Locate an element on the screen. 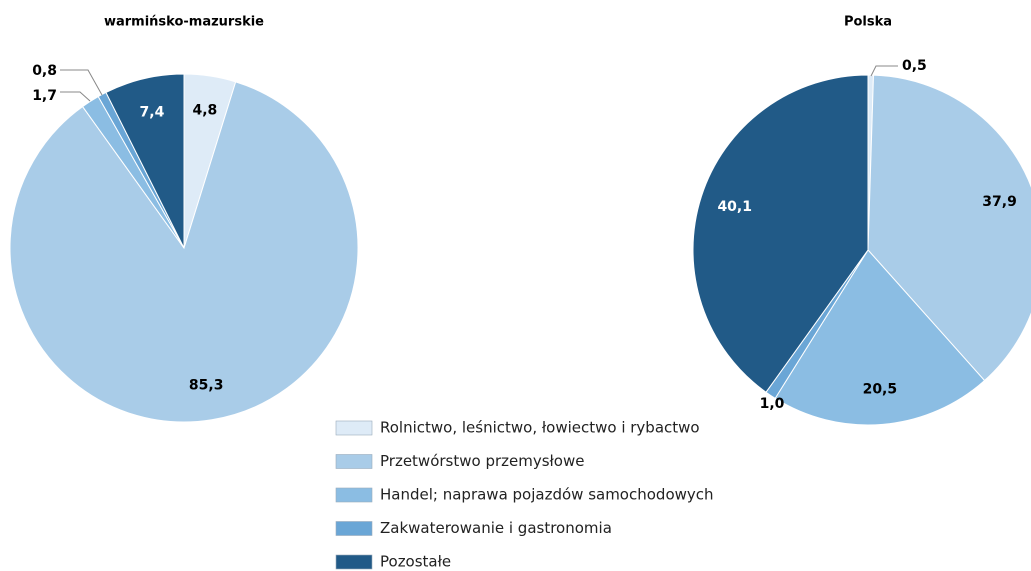  data-label: 37,9 is located at coordinates (999, 202).